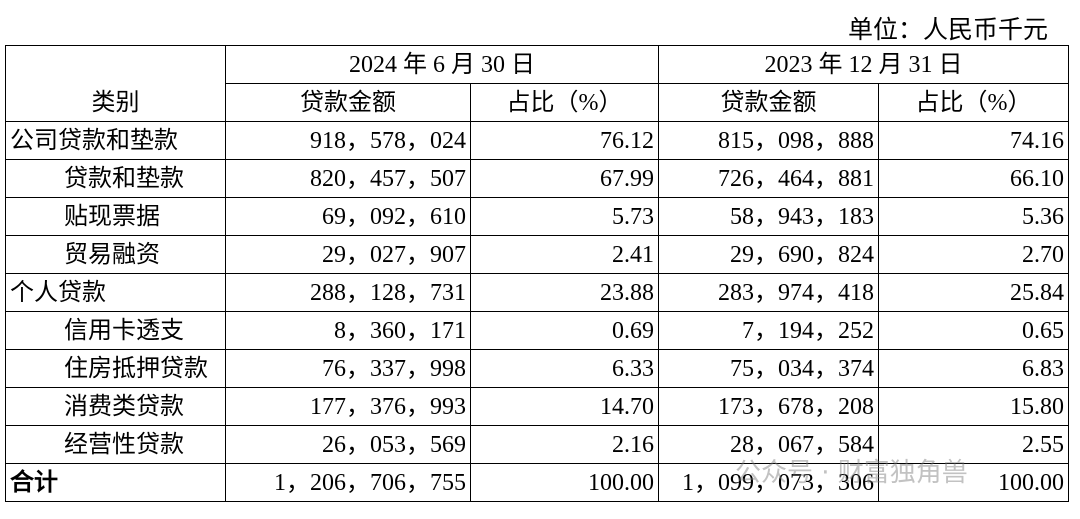 Image resolution: width=1080 pixels, height=519 pixels. Describe the element at coordinates (768, 178) in the screenshot. I see `value-cell: 726，464，881` at that location.